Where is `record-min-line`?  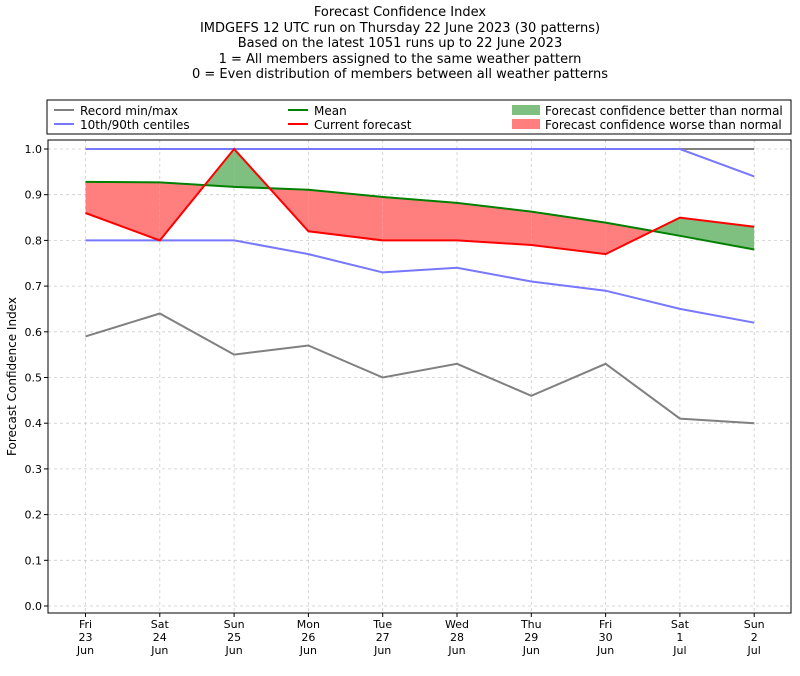 record-min-line is located at coordinates (420, 368).